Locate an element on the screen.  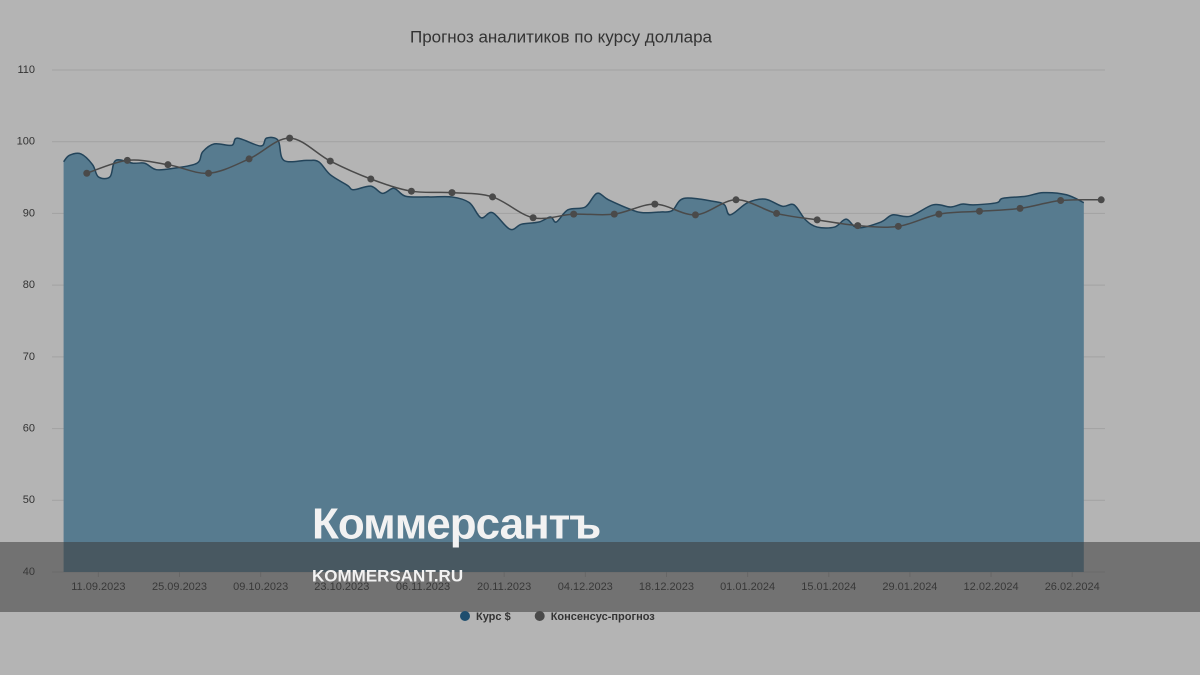
legend-label: Курс $ is located at coordinates (493, 617).